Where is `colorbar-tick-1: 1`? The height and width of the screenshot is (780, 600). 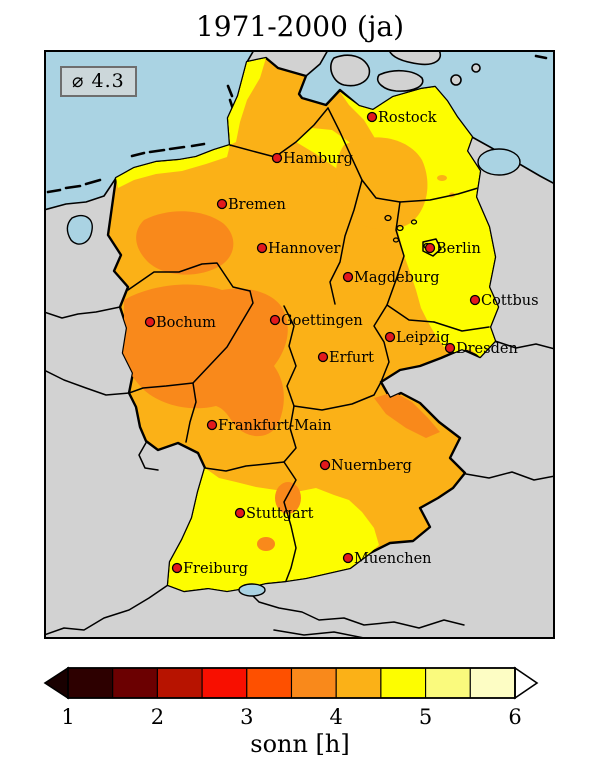
colorbar-tick-1: 1 is located at coordinates (67, 717).